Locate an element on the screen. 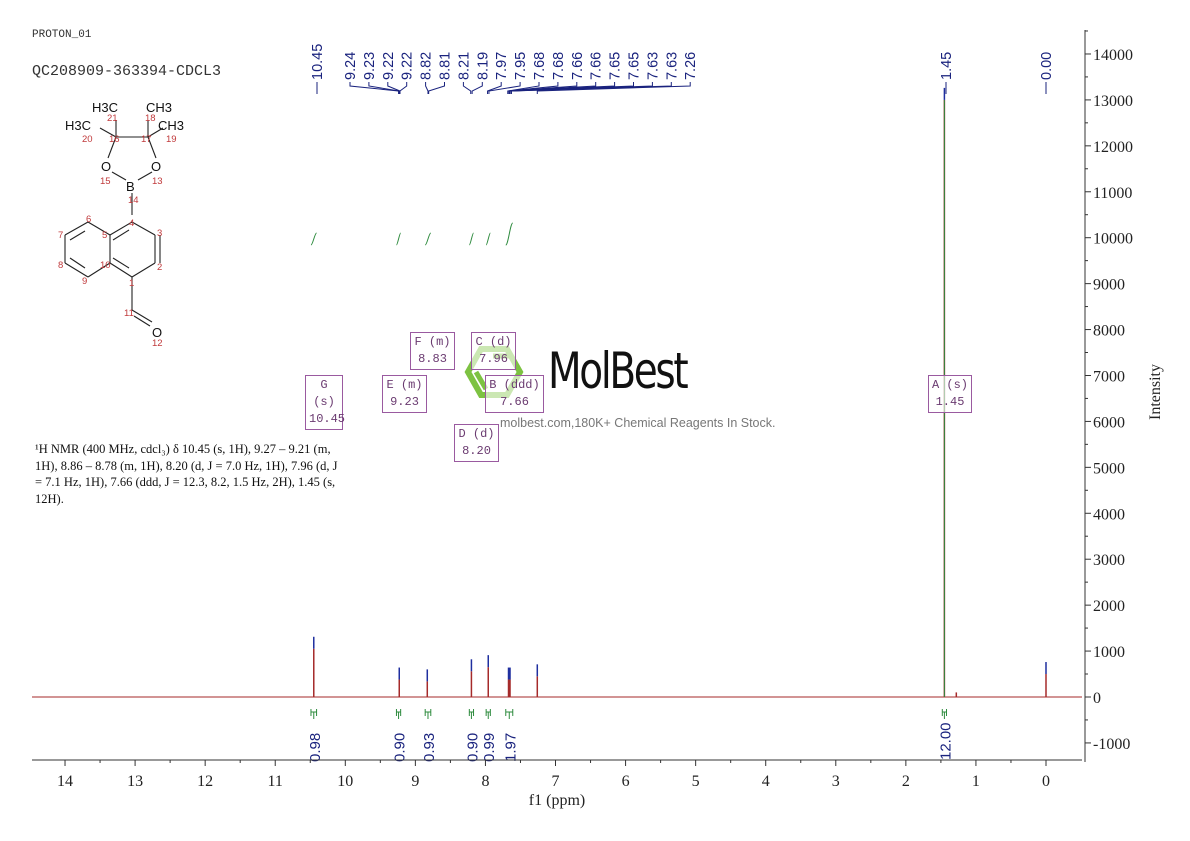 The image size is (1190, 841). y-tick-label: 12000 is located at coordinates (1113, 147).